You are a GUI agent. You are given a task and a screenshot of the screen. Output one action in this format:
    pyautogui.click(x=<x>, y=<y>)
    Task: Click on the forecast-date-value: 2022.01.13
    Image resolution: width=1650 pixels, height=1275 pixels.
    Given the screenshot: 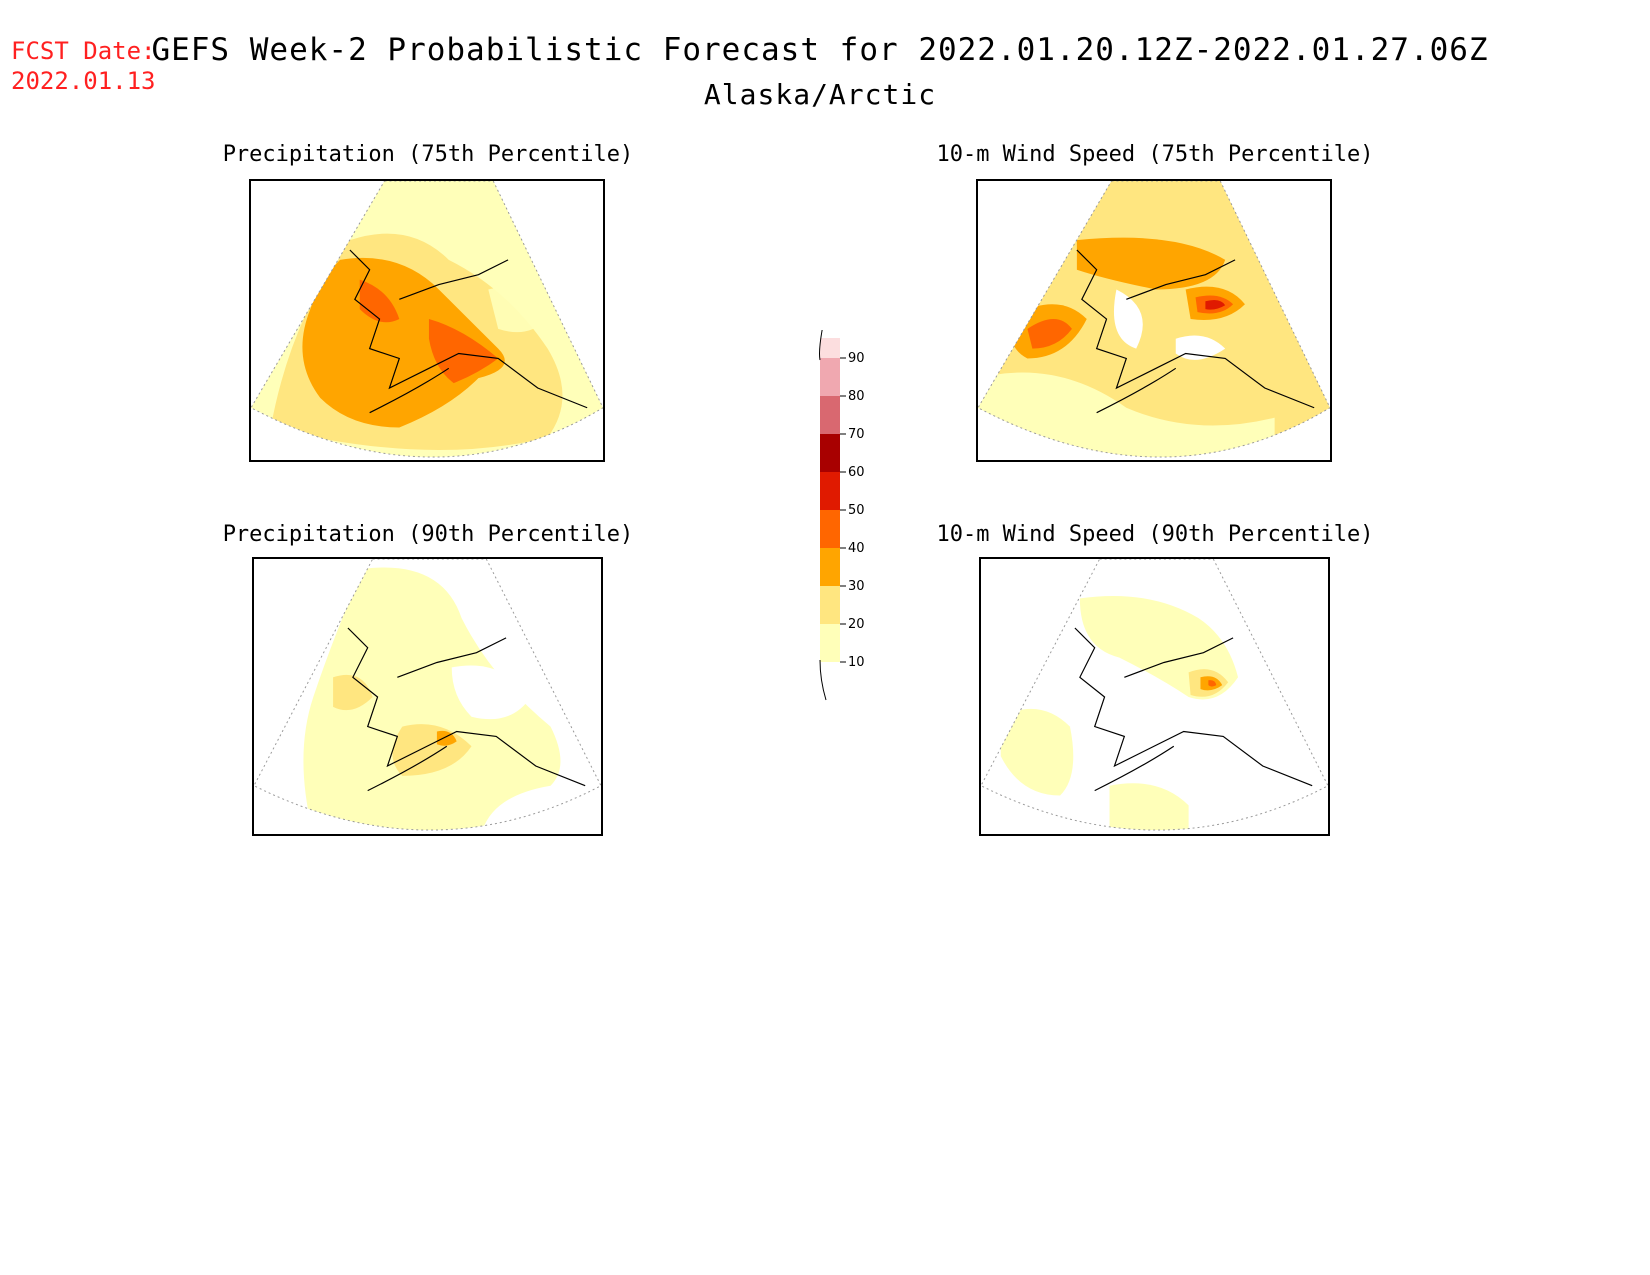 What is the action you would take?
    pyautogui.click(x=83, y=81)
    